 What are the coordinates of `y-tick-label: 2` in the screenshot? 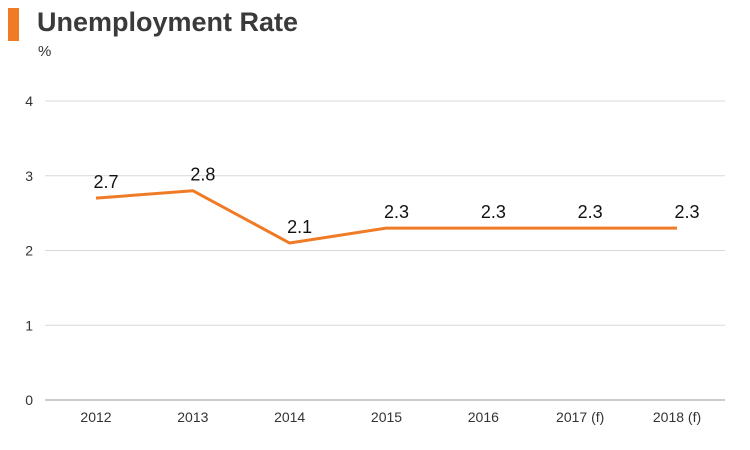 It's located at (29, 251).